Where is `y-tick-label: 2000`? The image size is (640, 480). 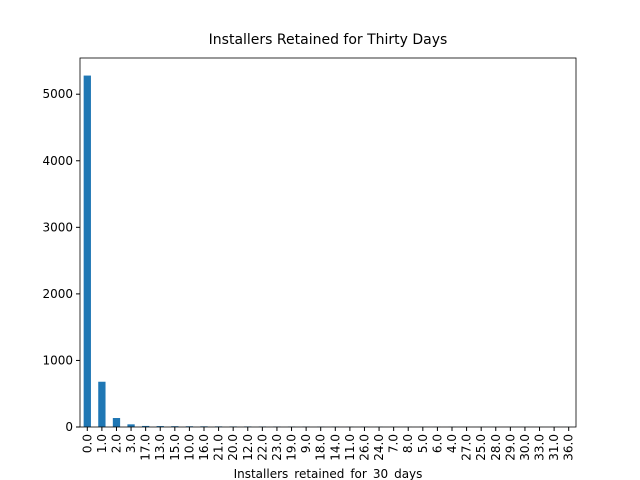
y-tick-label: 2000 is located at coordinates (57, 294).